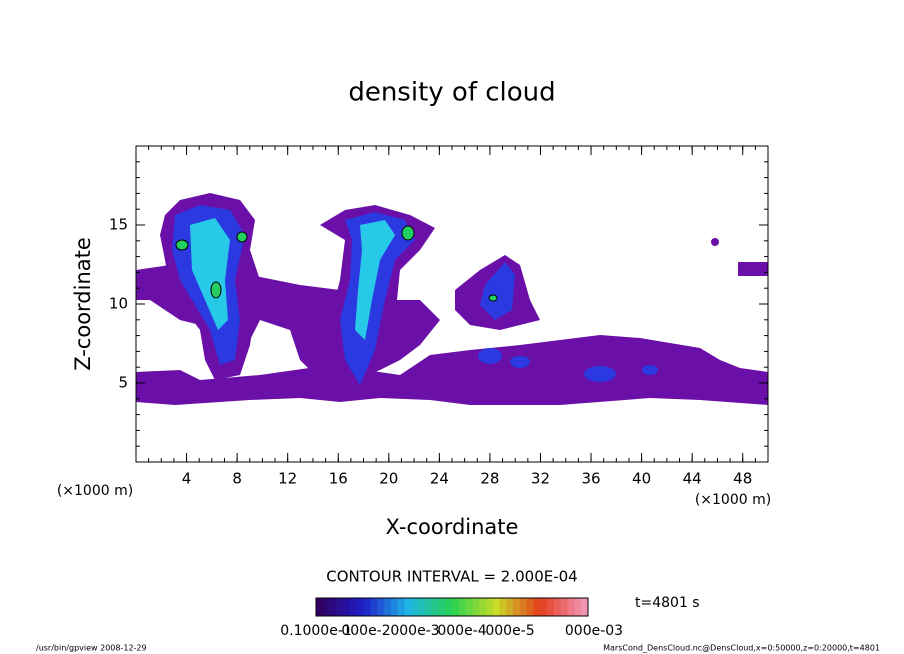  Describe the element at coordinates (123, 383) in the screenshot. I see `y-tick-label: 5` at that location.